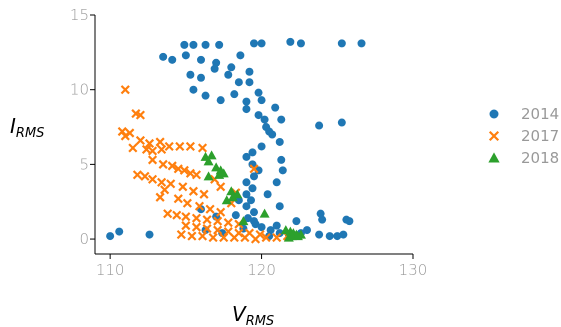 This screenshot has width=561, height=327. I want to click on x-tick-label-130: 130, so click(413, 270).